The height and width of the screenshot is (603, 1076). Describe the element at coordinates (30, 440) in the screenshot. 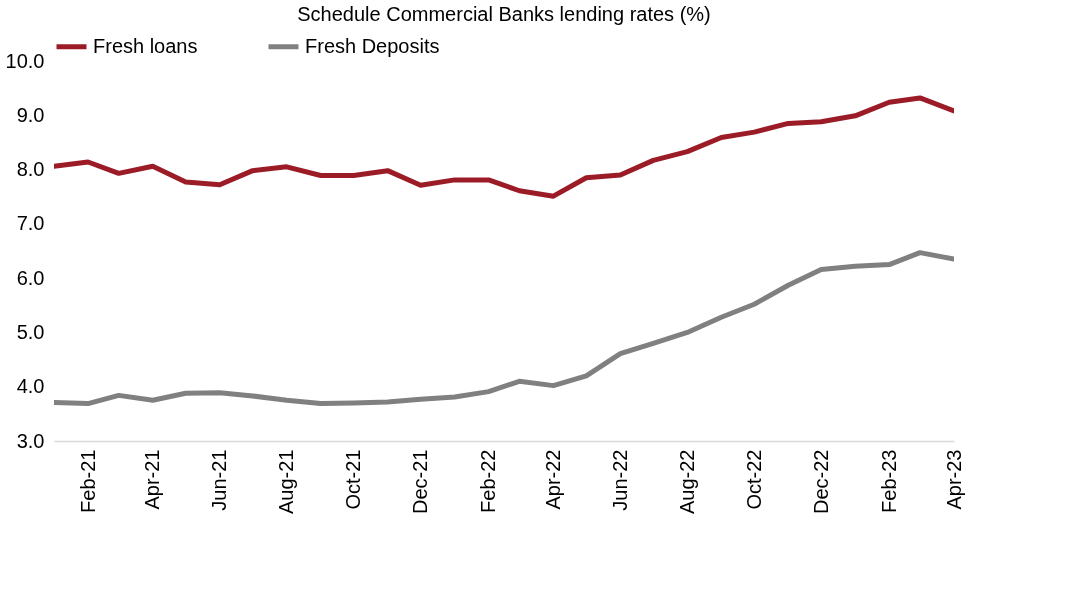

I see `y-tick-label: 3.0` at that location.